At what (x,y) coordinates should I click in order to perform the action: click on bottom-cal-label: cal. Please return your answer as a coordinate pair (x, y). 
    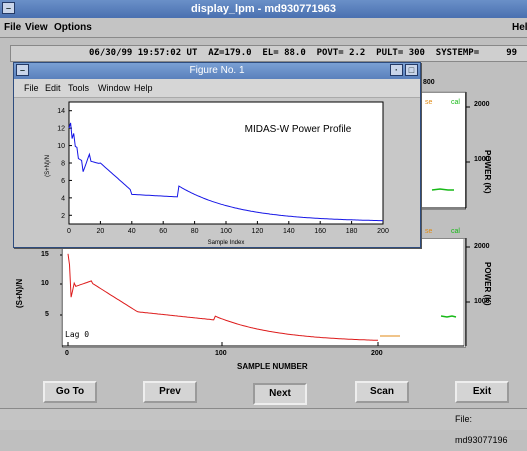
    Looking at the image, I should click on (455, 231).